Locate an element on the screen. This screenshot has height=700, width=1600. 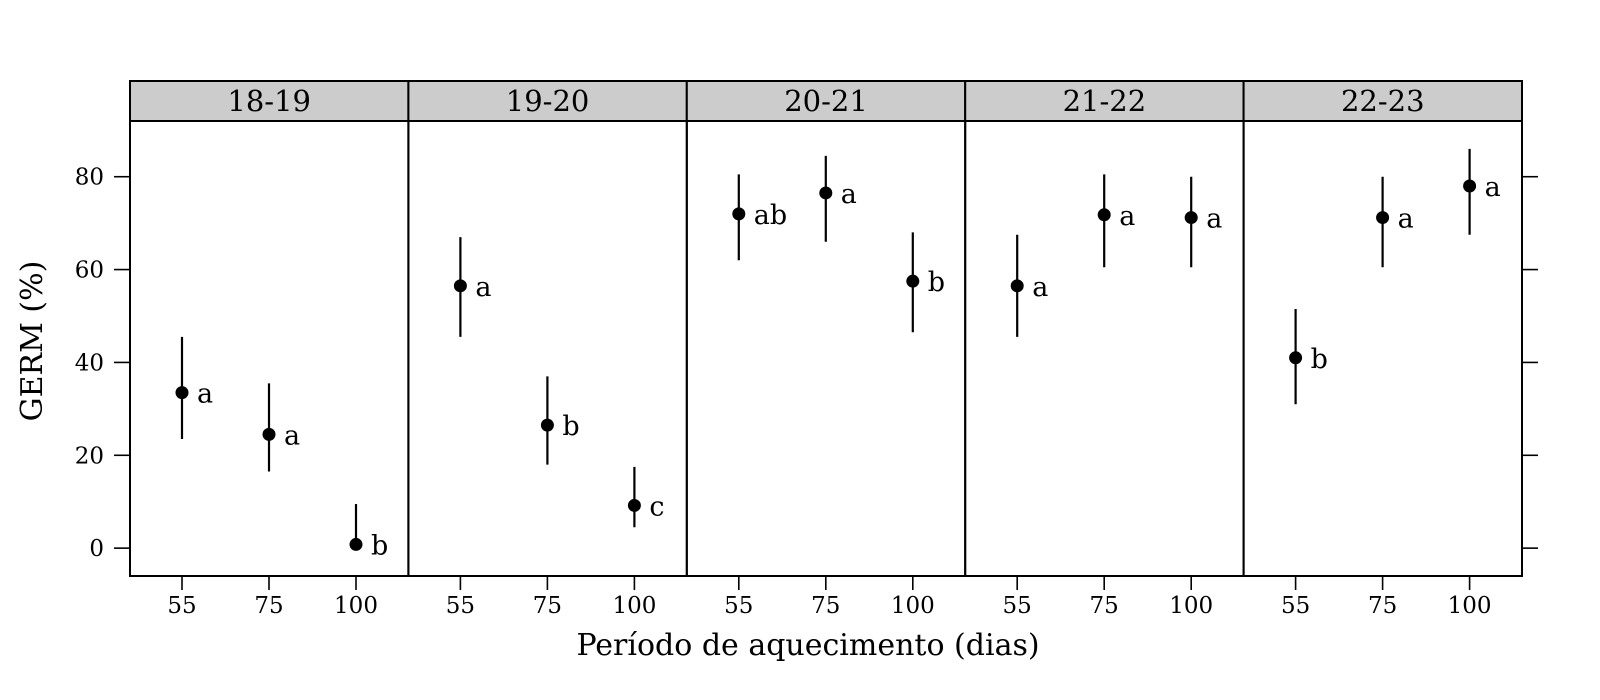
group-letter: c is located at coordinates (656, 506).